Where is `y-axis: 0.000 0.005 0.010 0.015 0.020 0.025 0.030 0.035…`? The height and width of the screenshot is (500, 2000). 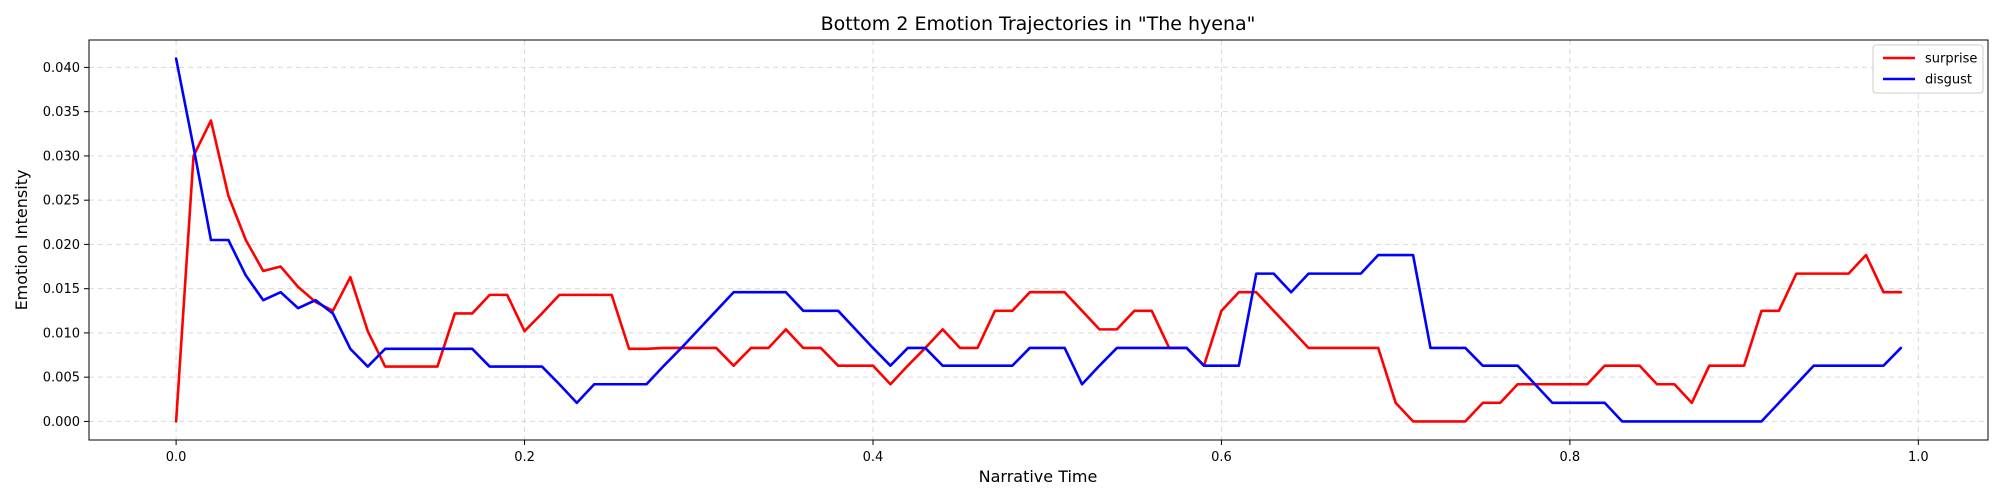 y-axis: 0.000 0.005 0.010 0.015 0.020 0.025 0.030 0.035… is located at coordinates (66, 245).